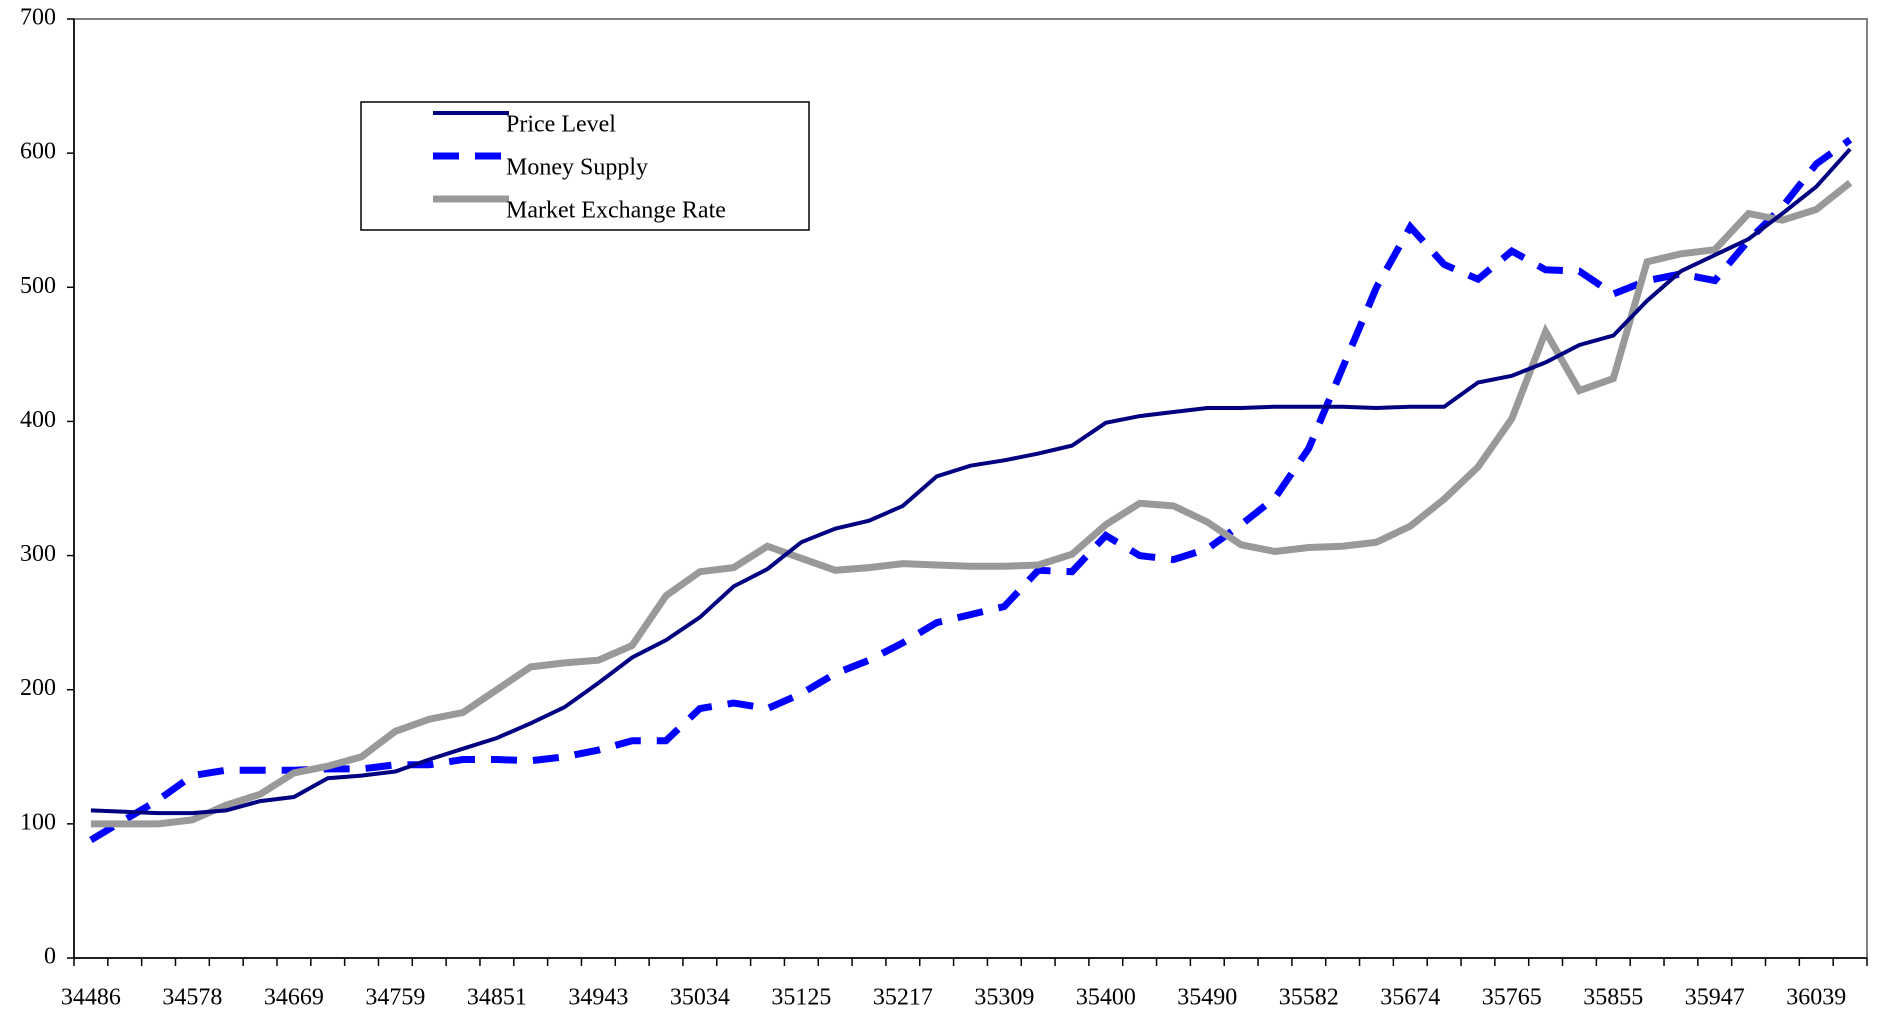 Image resolution: width=1879 pixels, height=1016 pixels. What do you see at coordinates (294, 998) in the screenshot?
I see `x-tick-label: 34669` at bounding box center [294, 998].